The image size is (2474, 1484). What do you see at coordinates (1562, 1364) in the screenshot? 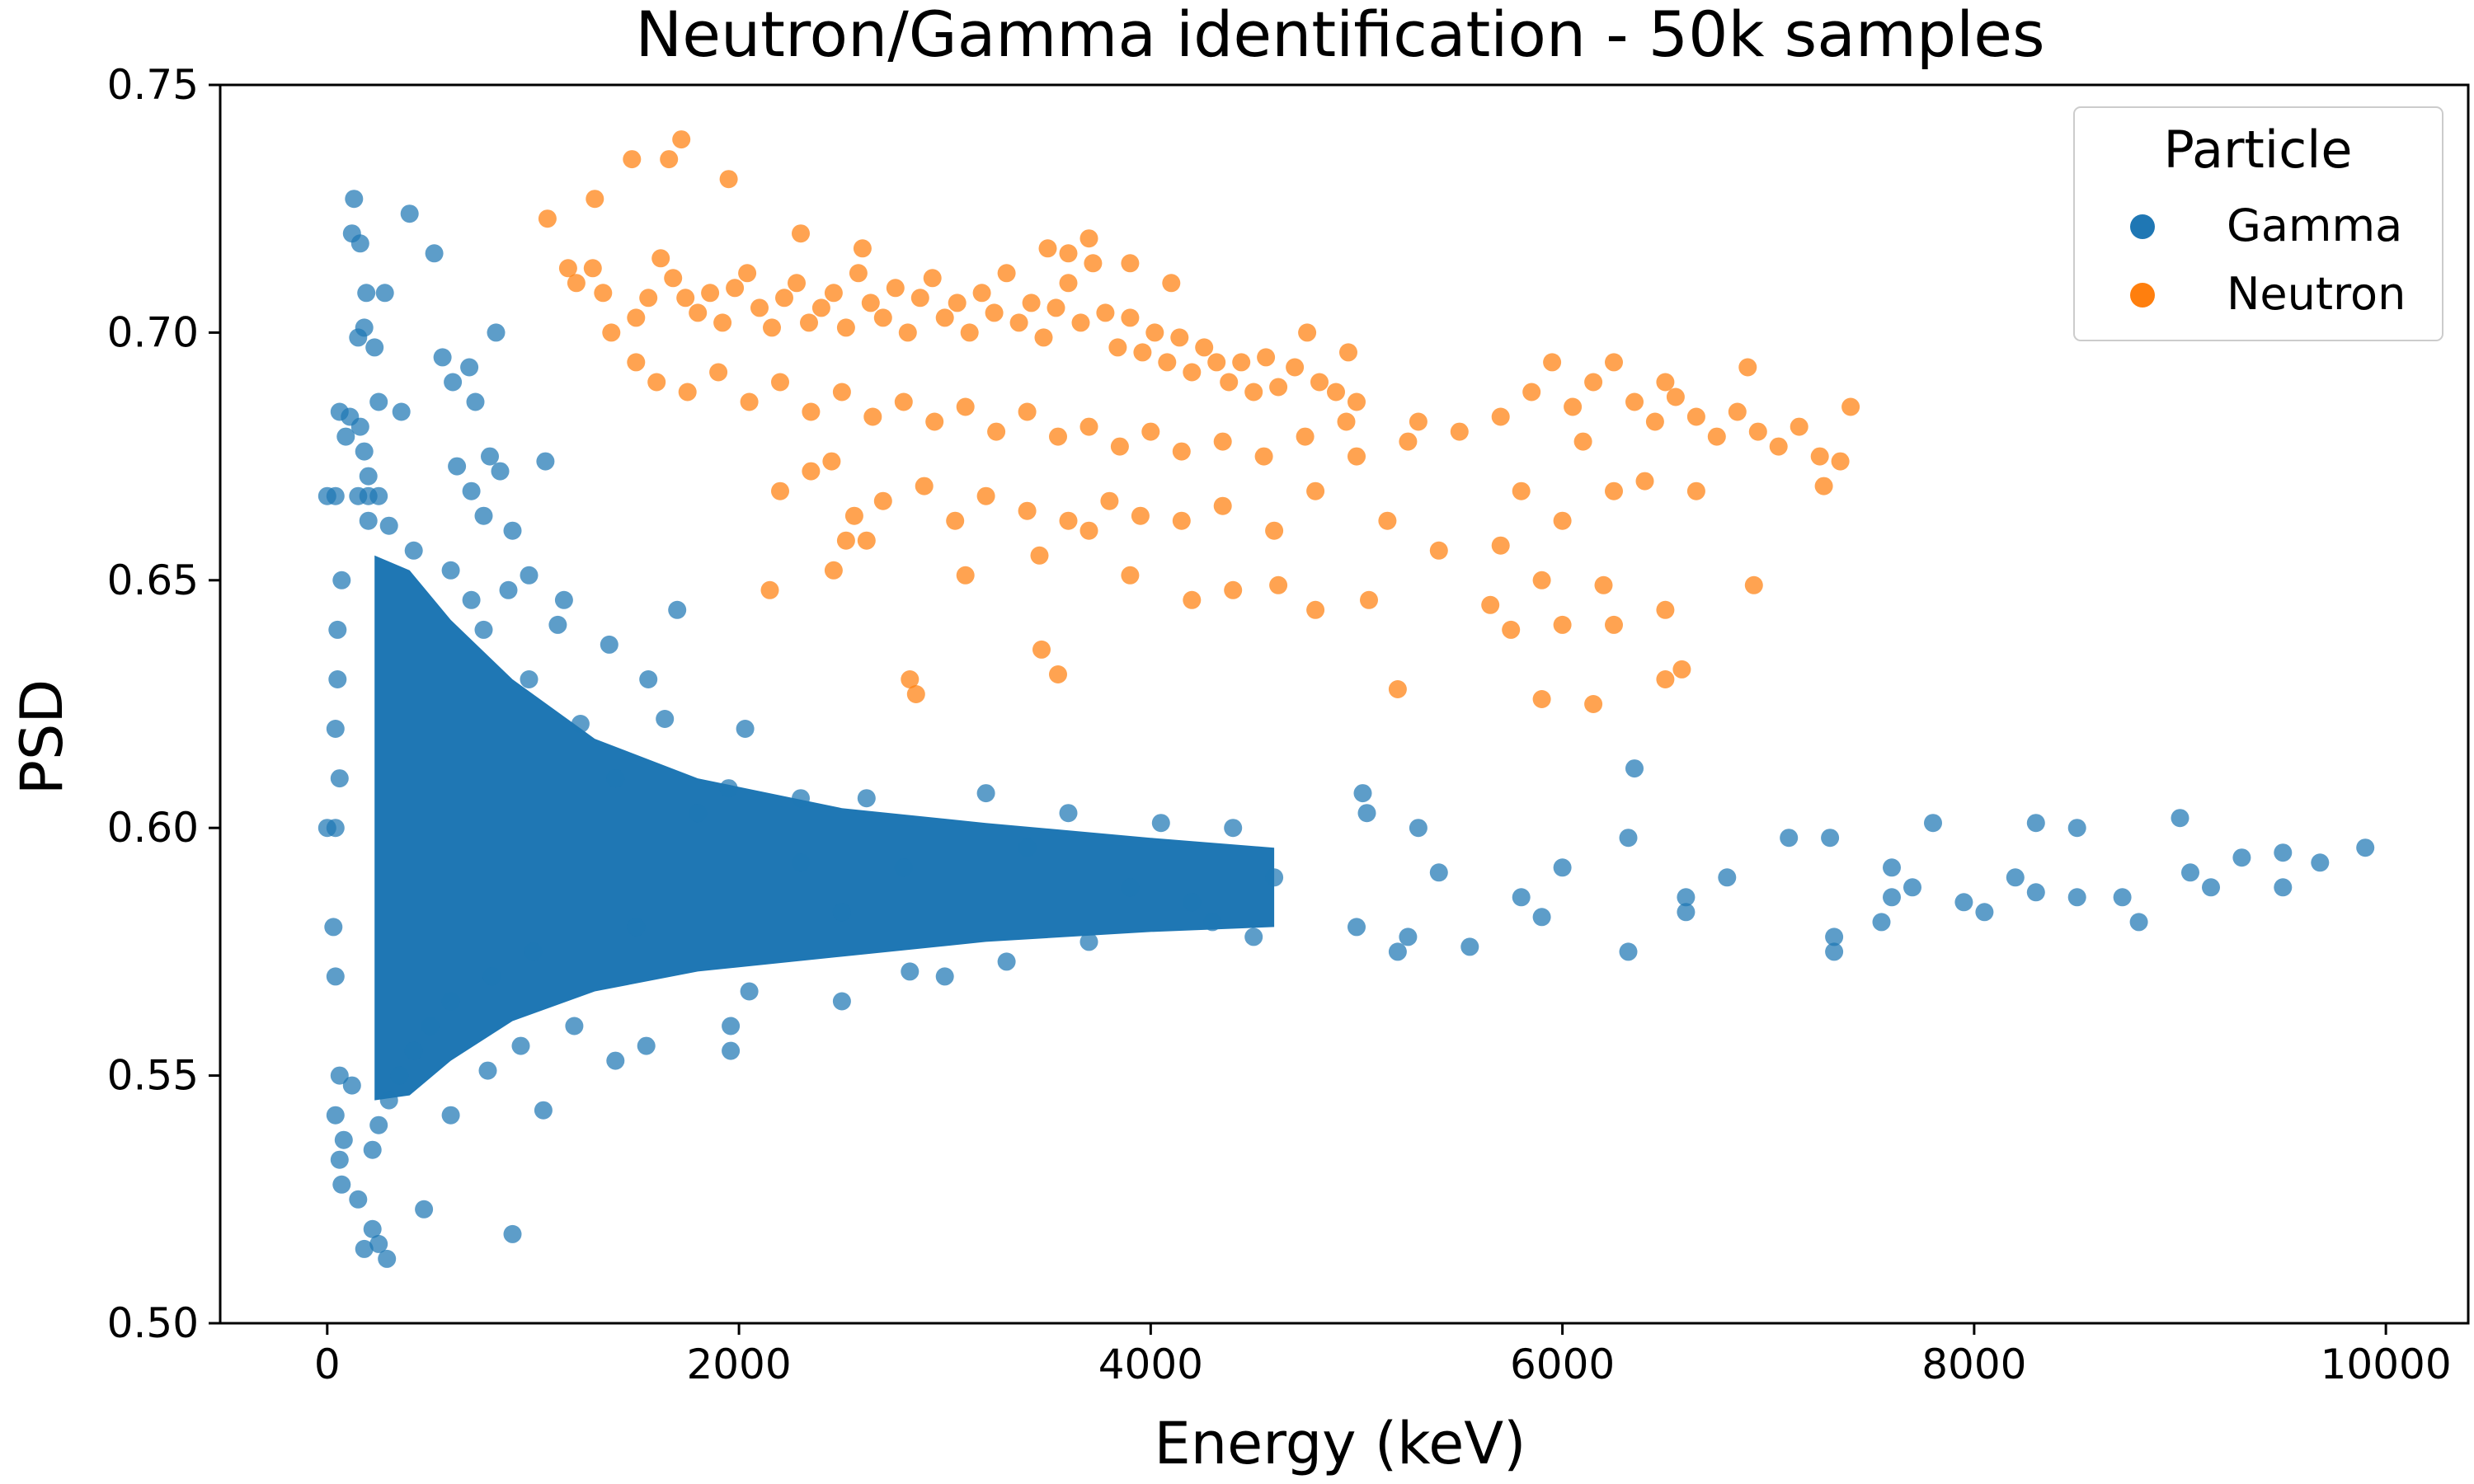
I see `x-tick-label: 6000` at bounding box center [1562, 1364].